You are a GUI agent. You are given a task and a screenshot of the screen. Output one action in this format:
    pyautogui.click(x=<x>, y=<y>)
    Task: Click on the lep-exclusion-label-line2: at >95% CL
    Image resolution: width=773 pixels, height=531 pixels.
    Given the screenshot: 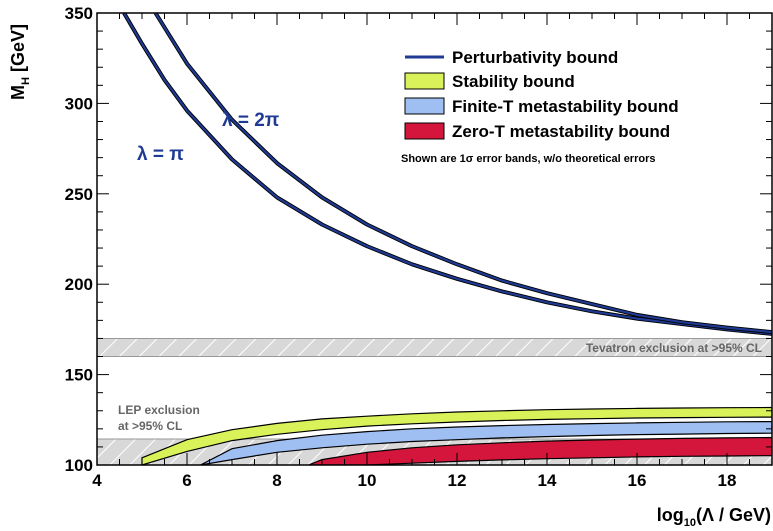 What is the action you would take?
    pyautogui.click(x=150, y=426)
    